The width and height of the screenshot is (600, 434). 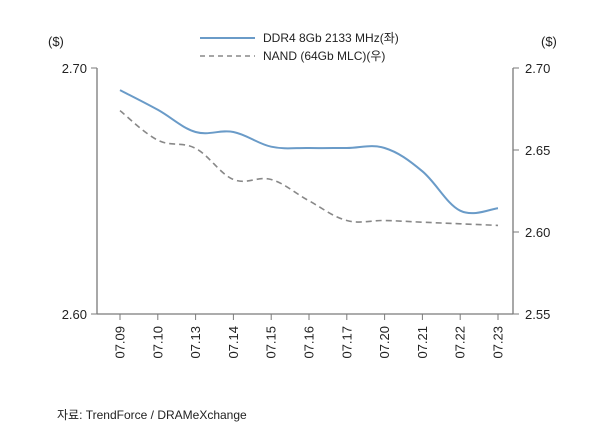 What do you see at coordinates (195, 342) in the screenshot?
I see `x-tick-label: 07.13` at bounding box center [195, 342].